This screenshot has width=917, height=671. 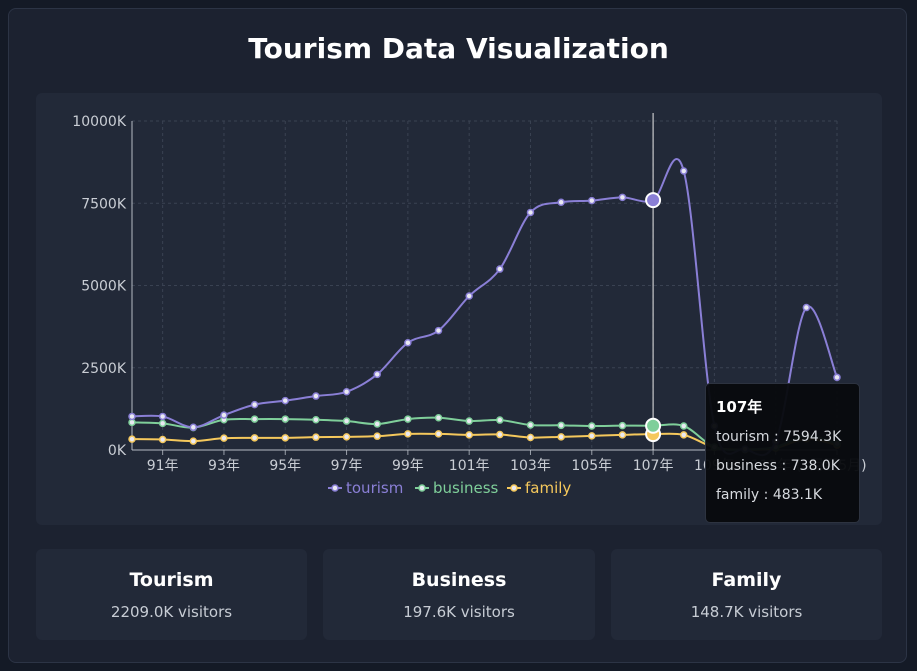 I want to click on y-tick-label: 0K, so click(x=117, y=451).